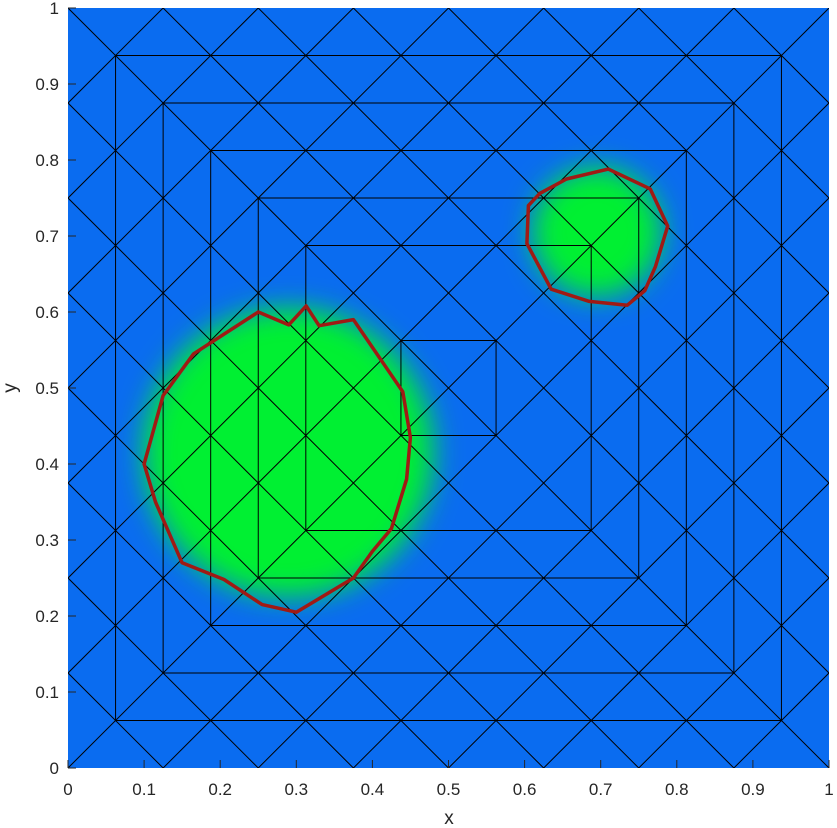  What do you see at coordinates (220, 789) in the screenshot?
I see `x-tick-label: 0.2` at bounding box center [220, 789].